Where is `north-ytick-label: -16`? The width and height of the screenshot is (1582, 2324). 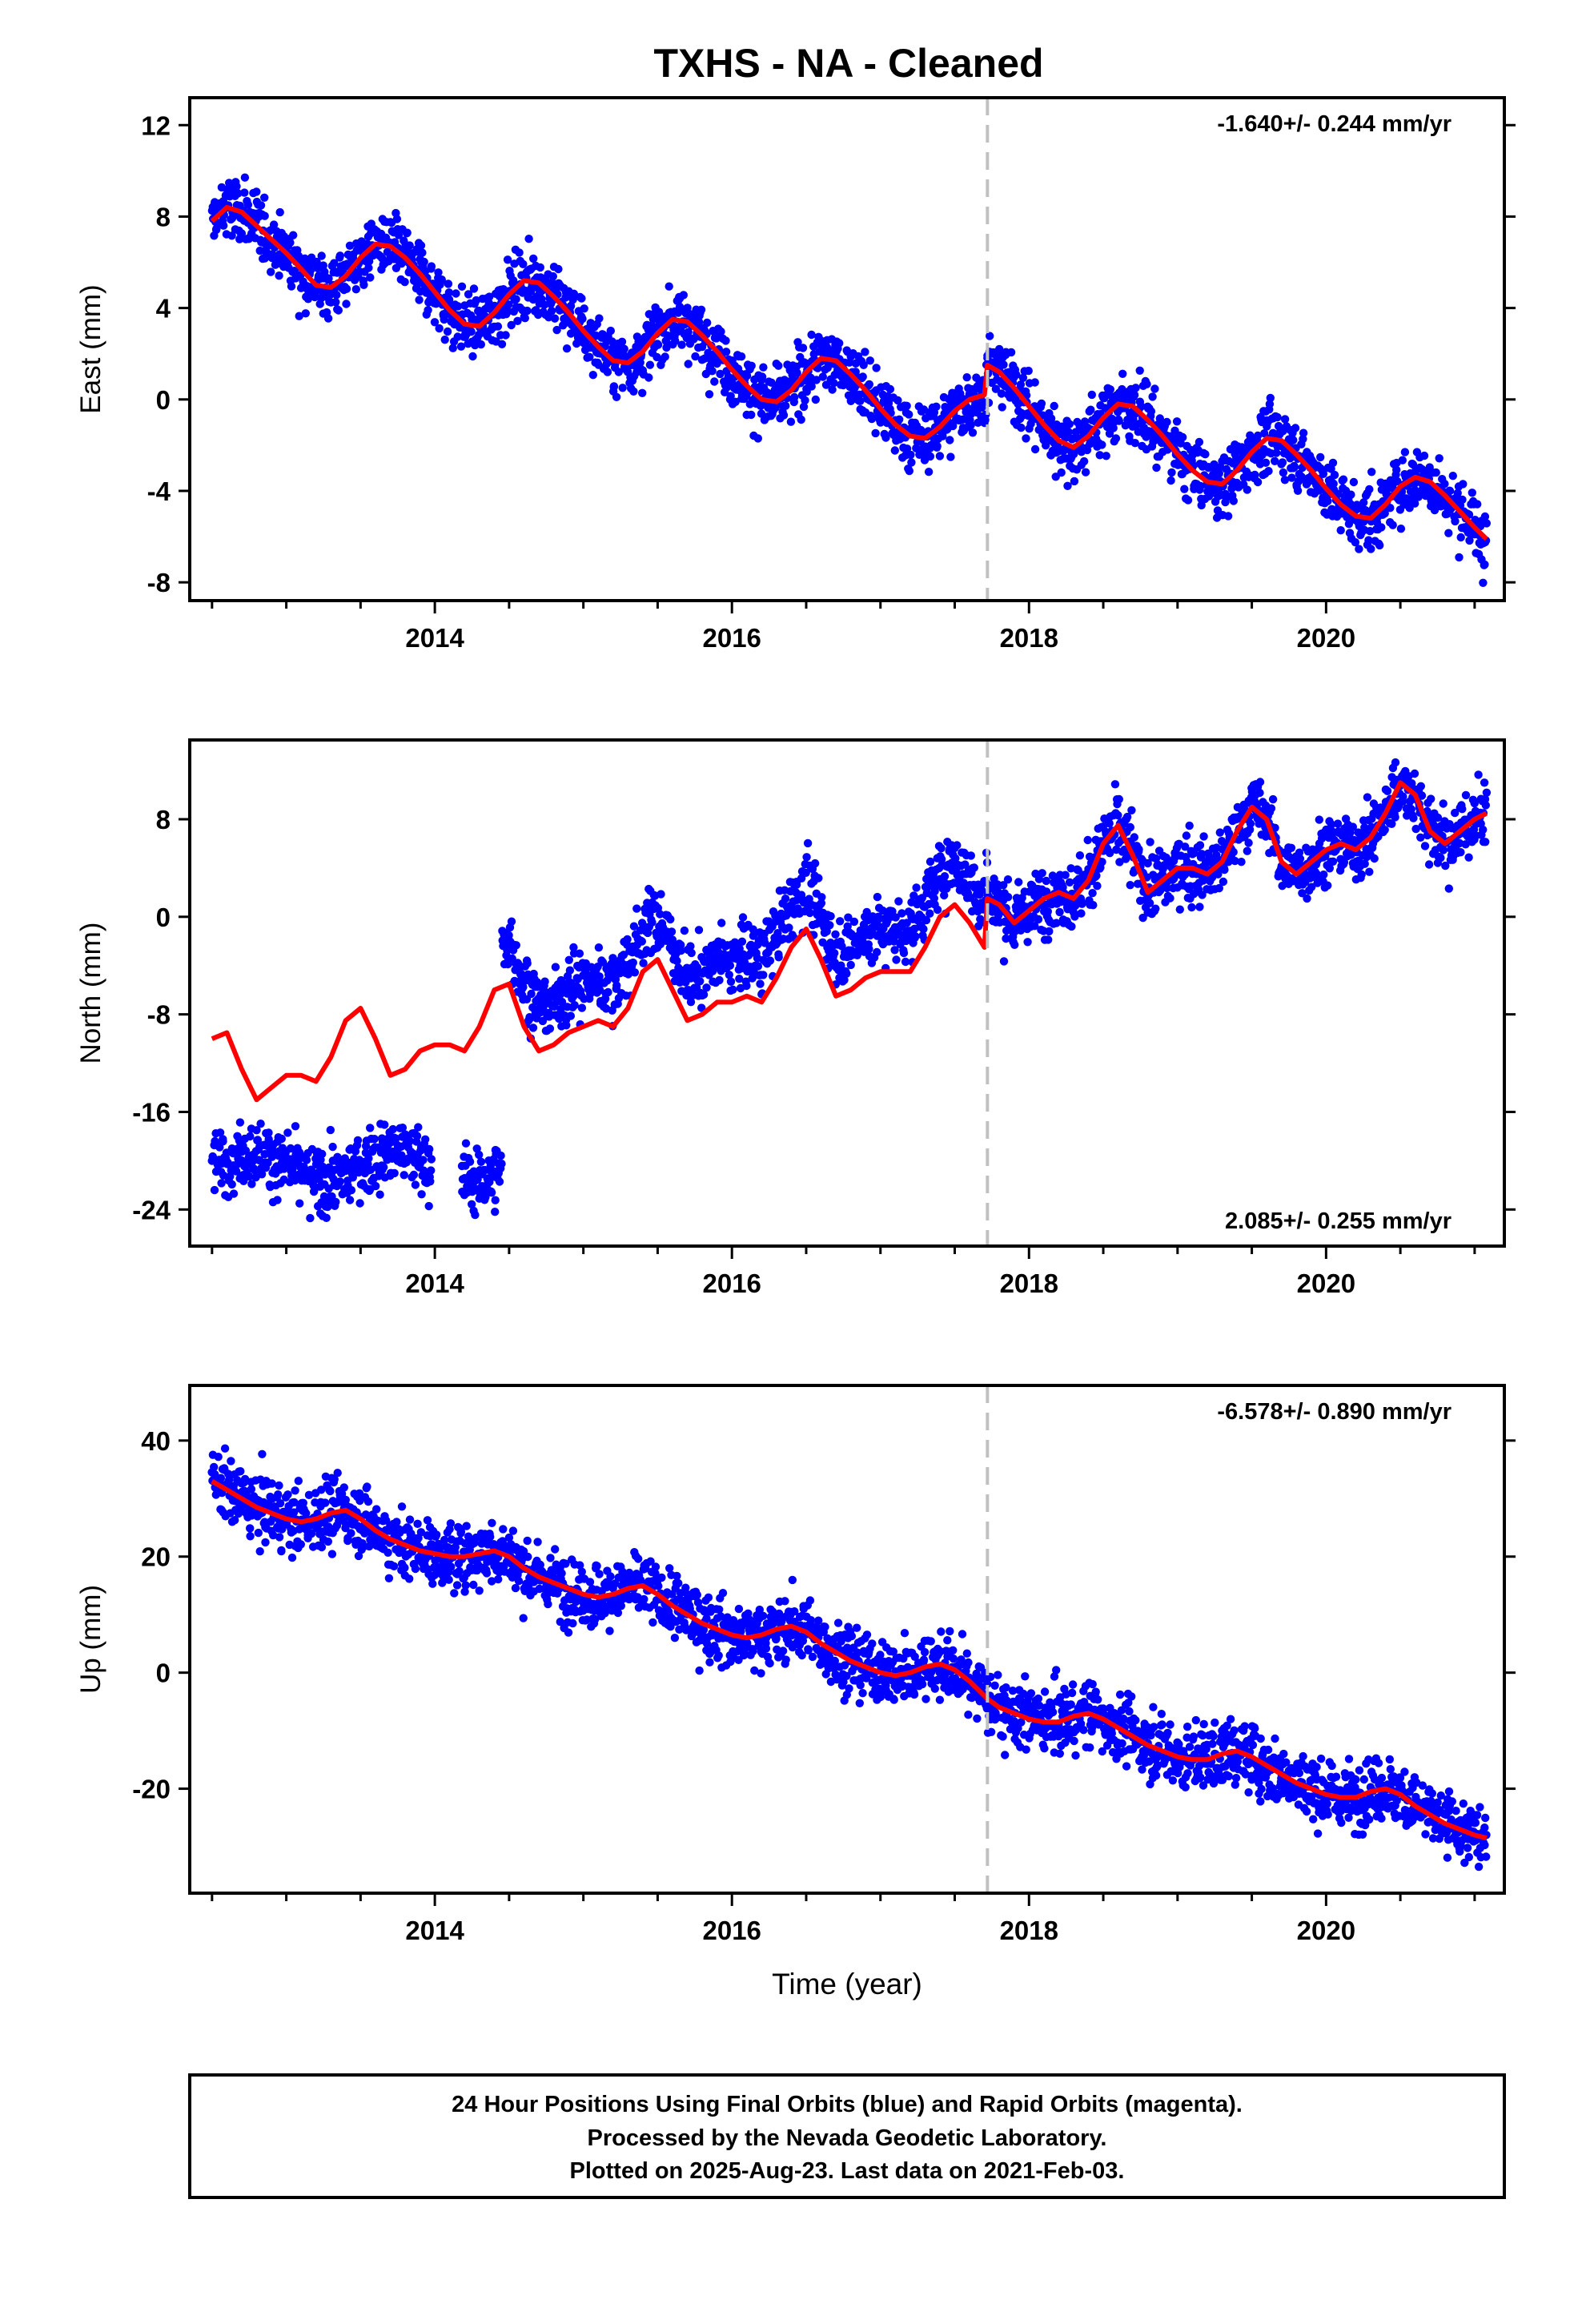
north-ytick-label: -16 is located at coordinates (151, 1112).